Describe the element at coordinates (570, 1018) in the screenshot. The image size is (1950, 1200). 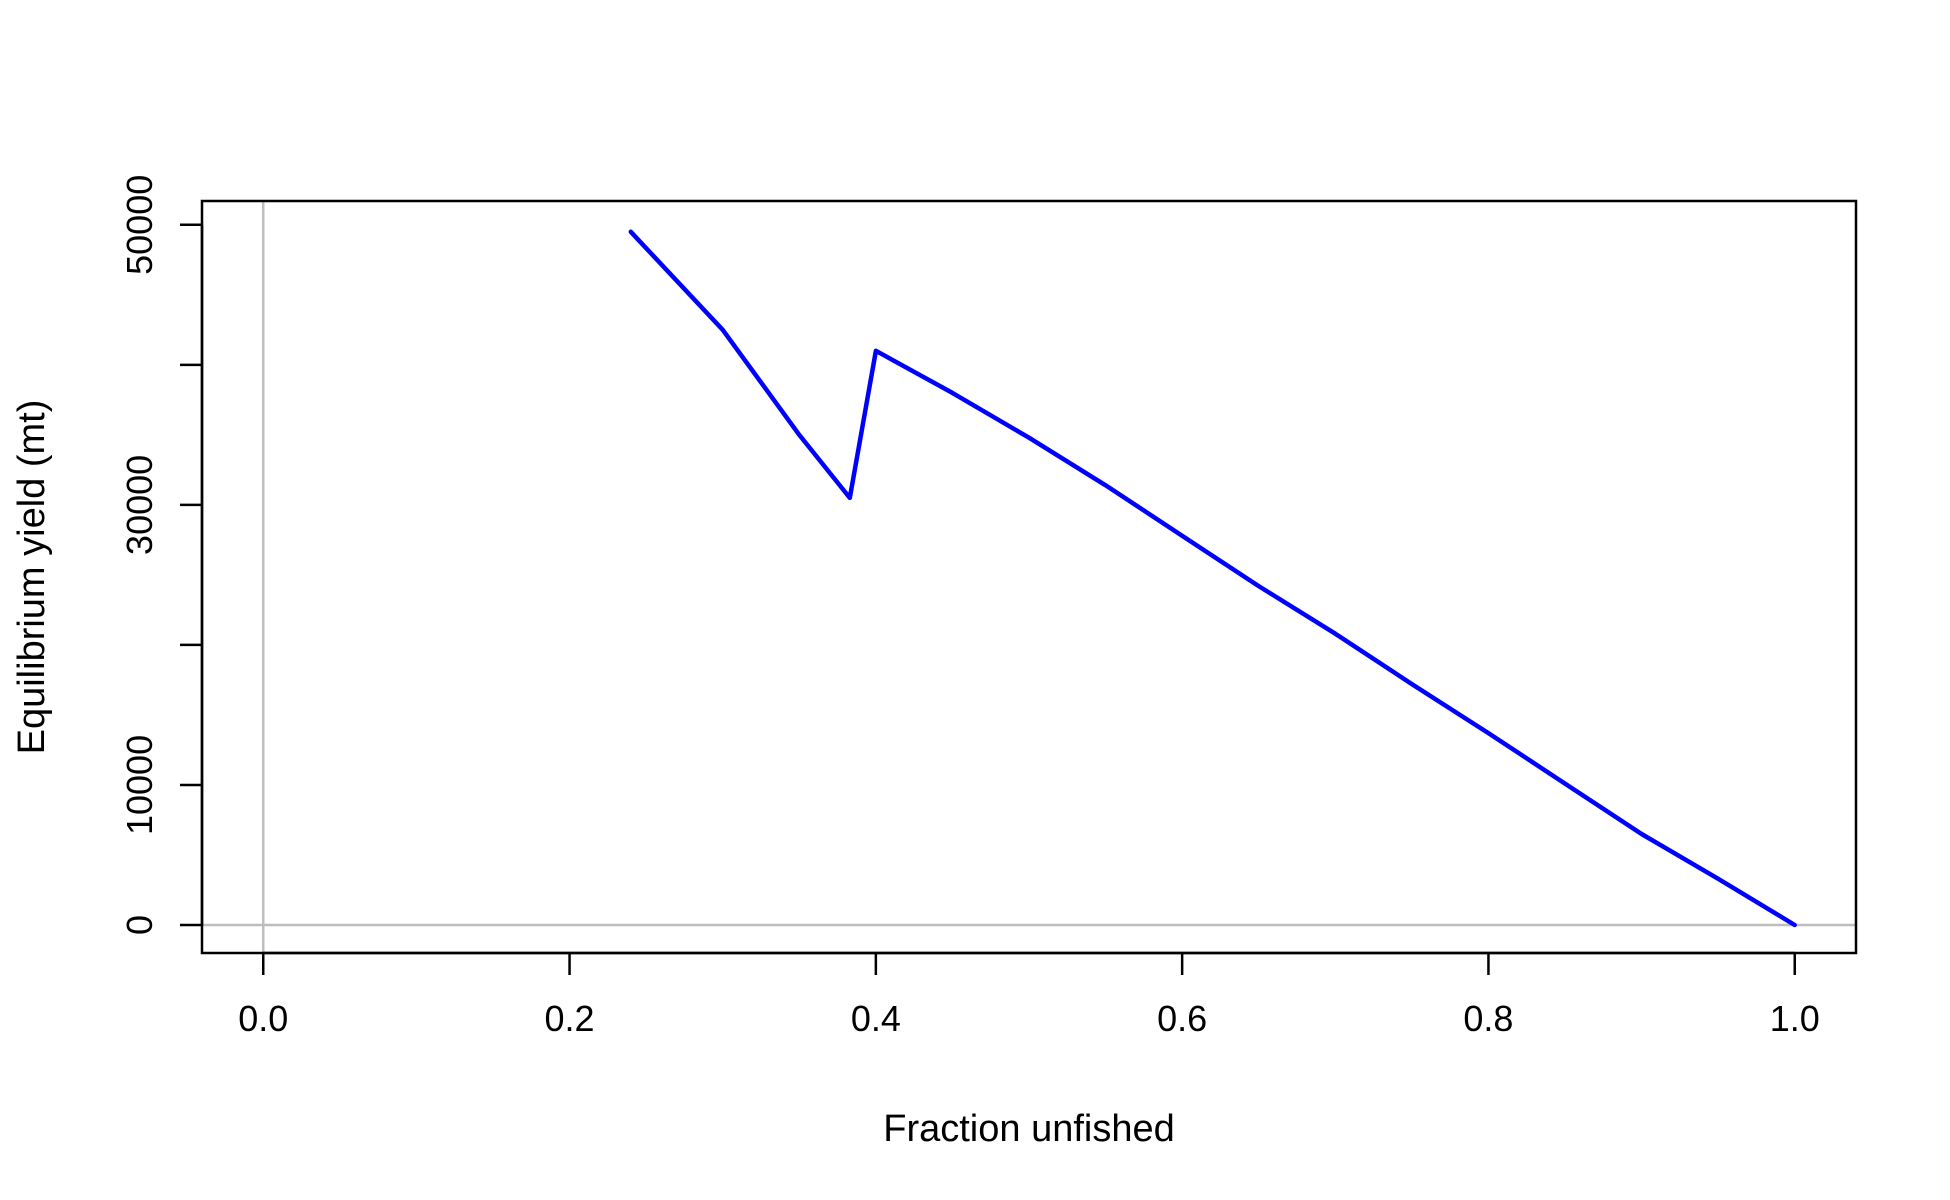
I see `x-tick-label: 0.2` at that location.